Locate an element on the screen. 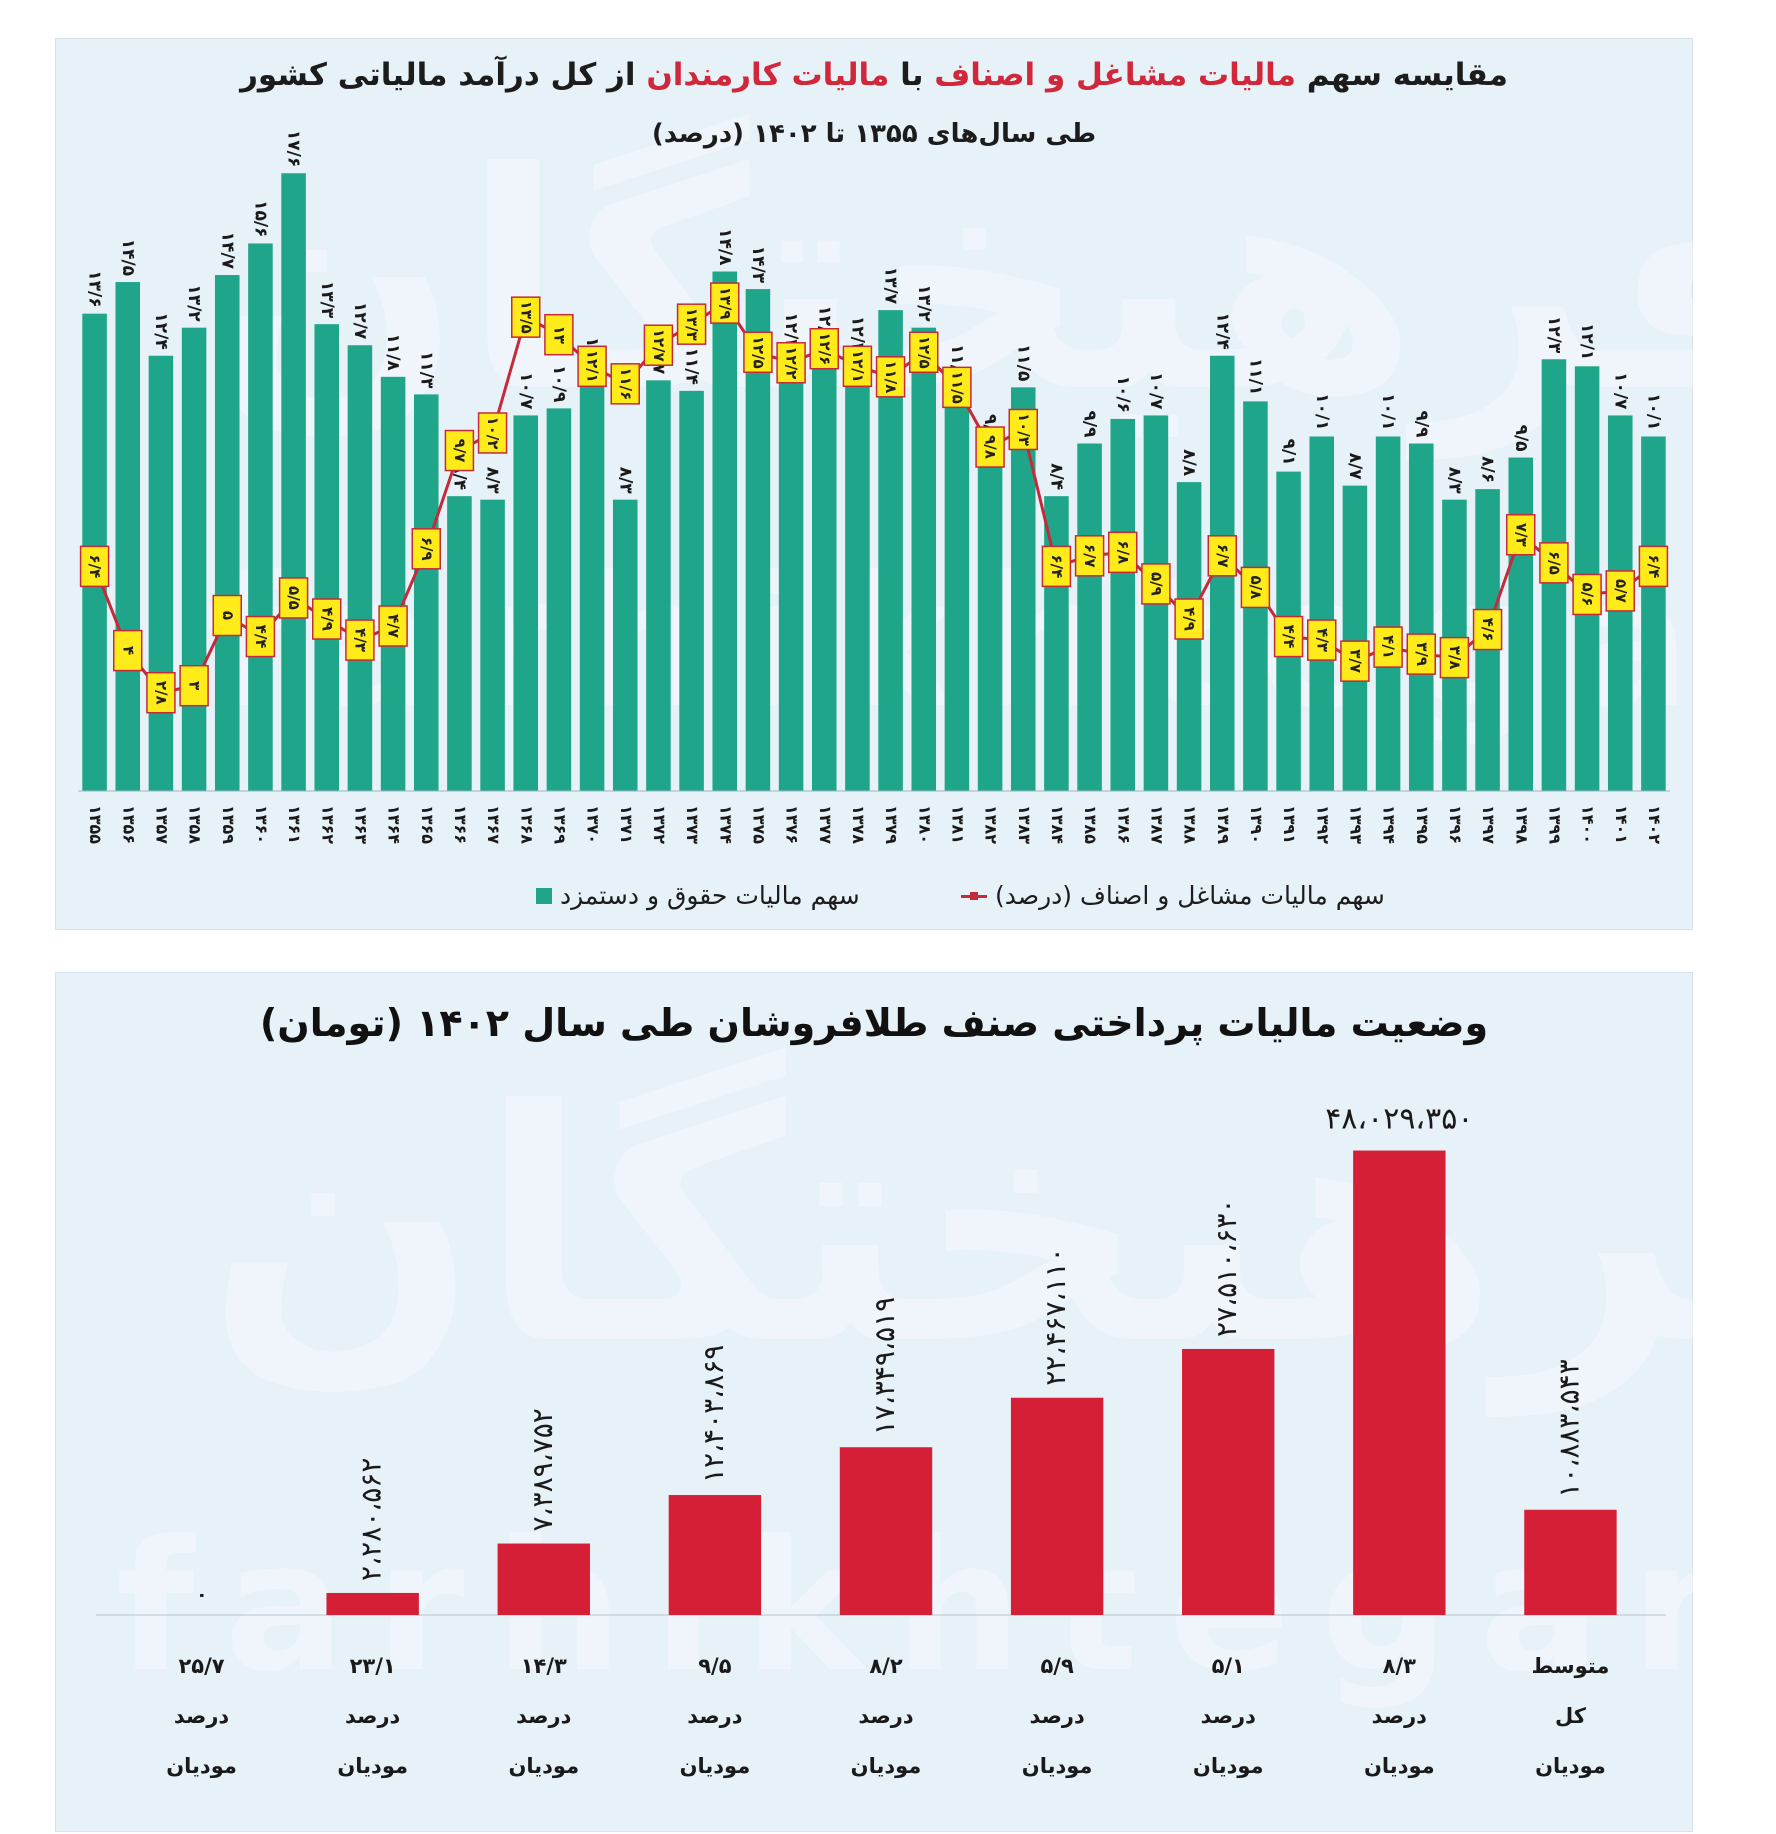 This screenshot has height=1834, width=1776. bar-data-label: ۱۱/۳ is located at coordinates (426, 370).